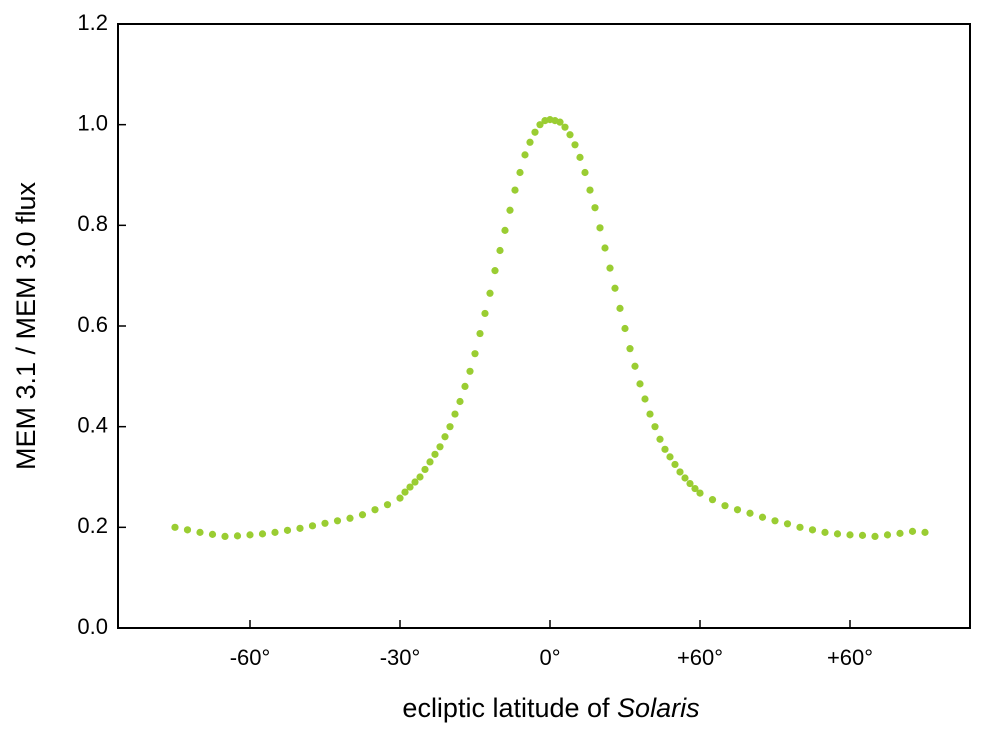 This screenshot has height=746, width=995. Describe the element at coordinates (700, 657) in the screenshot. I see `x-tick-label: +60°` at that location.